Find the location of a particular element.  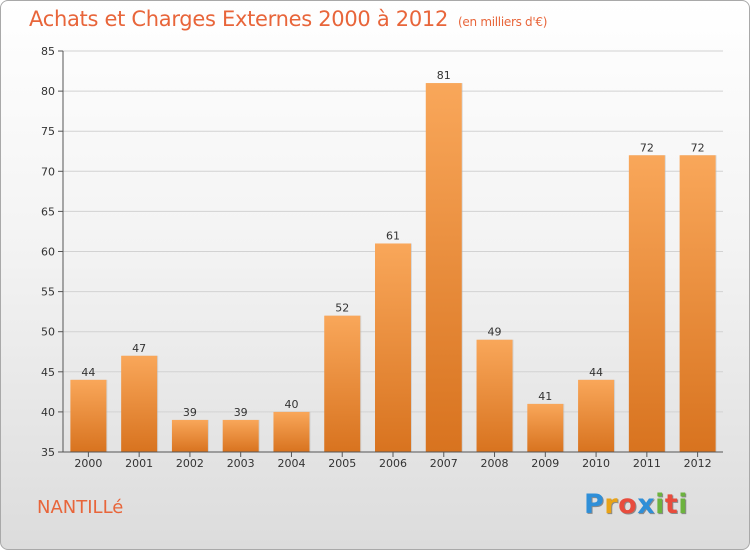

data-label-2002: 39 is located at coordinates (190, 412).